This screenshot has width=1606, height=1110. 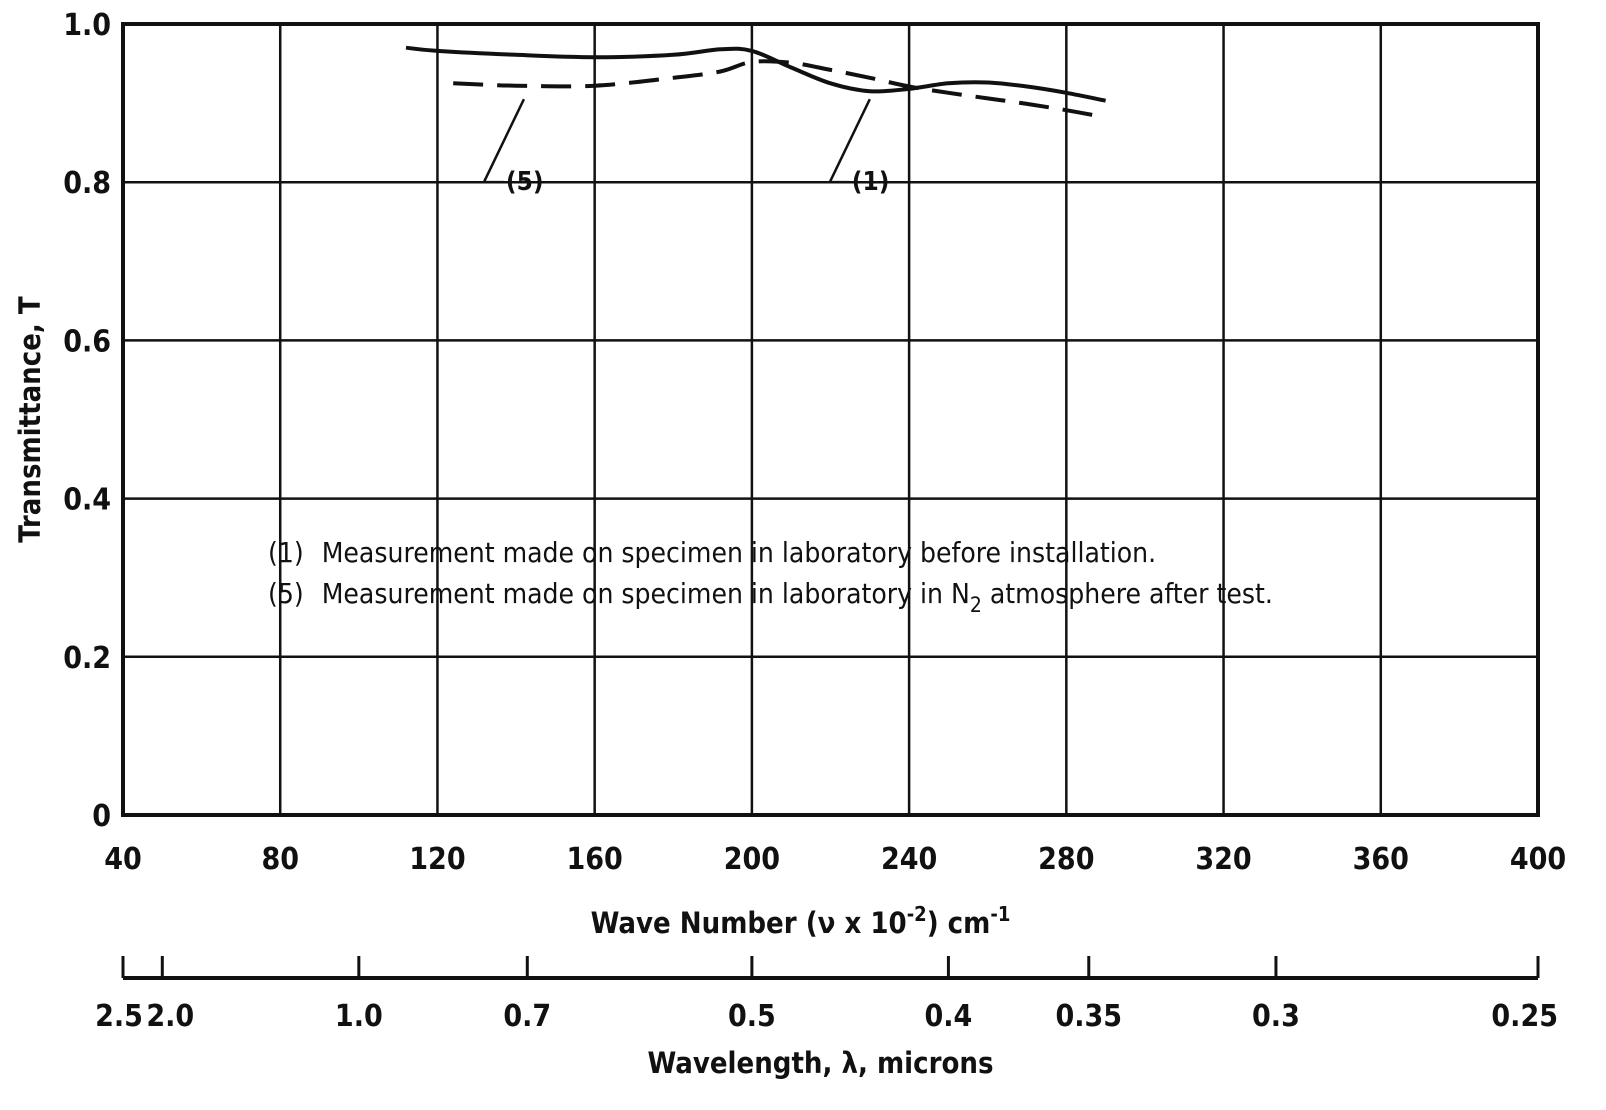 What do you see at coordinates (917, 914) in the screenshot?
I see `x-axis-label-exponent: -2` at bounding box center [917, 914].